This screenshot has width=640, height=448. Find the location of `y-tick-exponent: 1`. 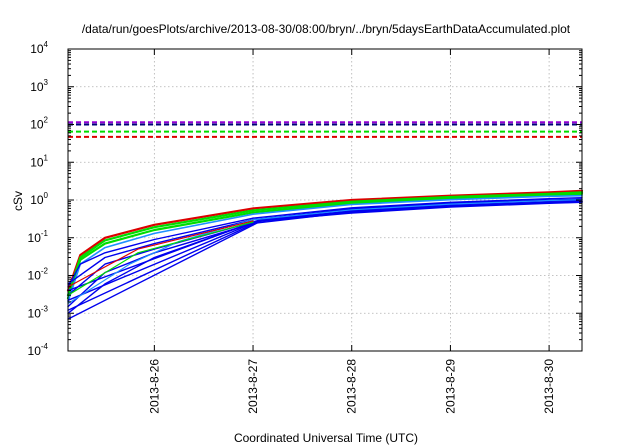

y-tick-exponent: 1 is located at coordinates (46, 157).